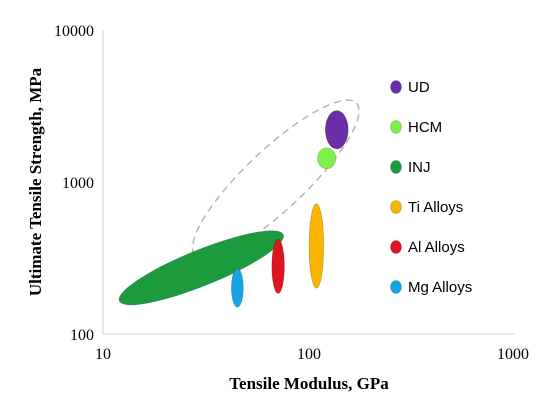 This screenshot has height=404, width=550. What do you see at coordinates (431, 187) in the screenshot?
I see `legend: UD HCM INJ Ti Alloys Al Alloys Mg Alloys` at bounding box center [431, 187].